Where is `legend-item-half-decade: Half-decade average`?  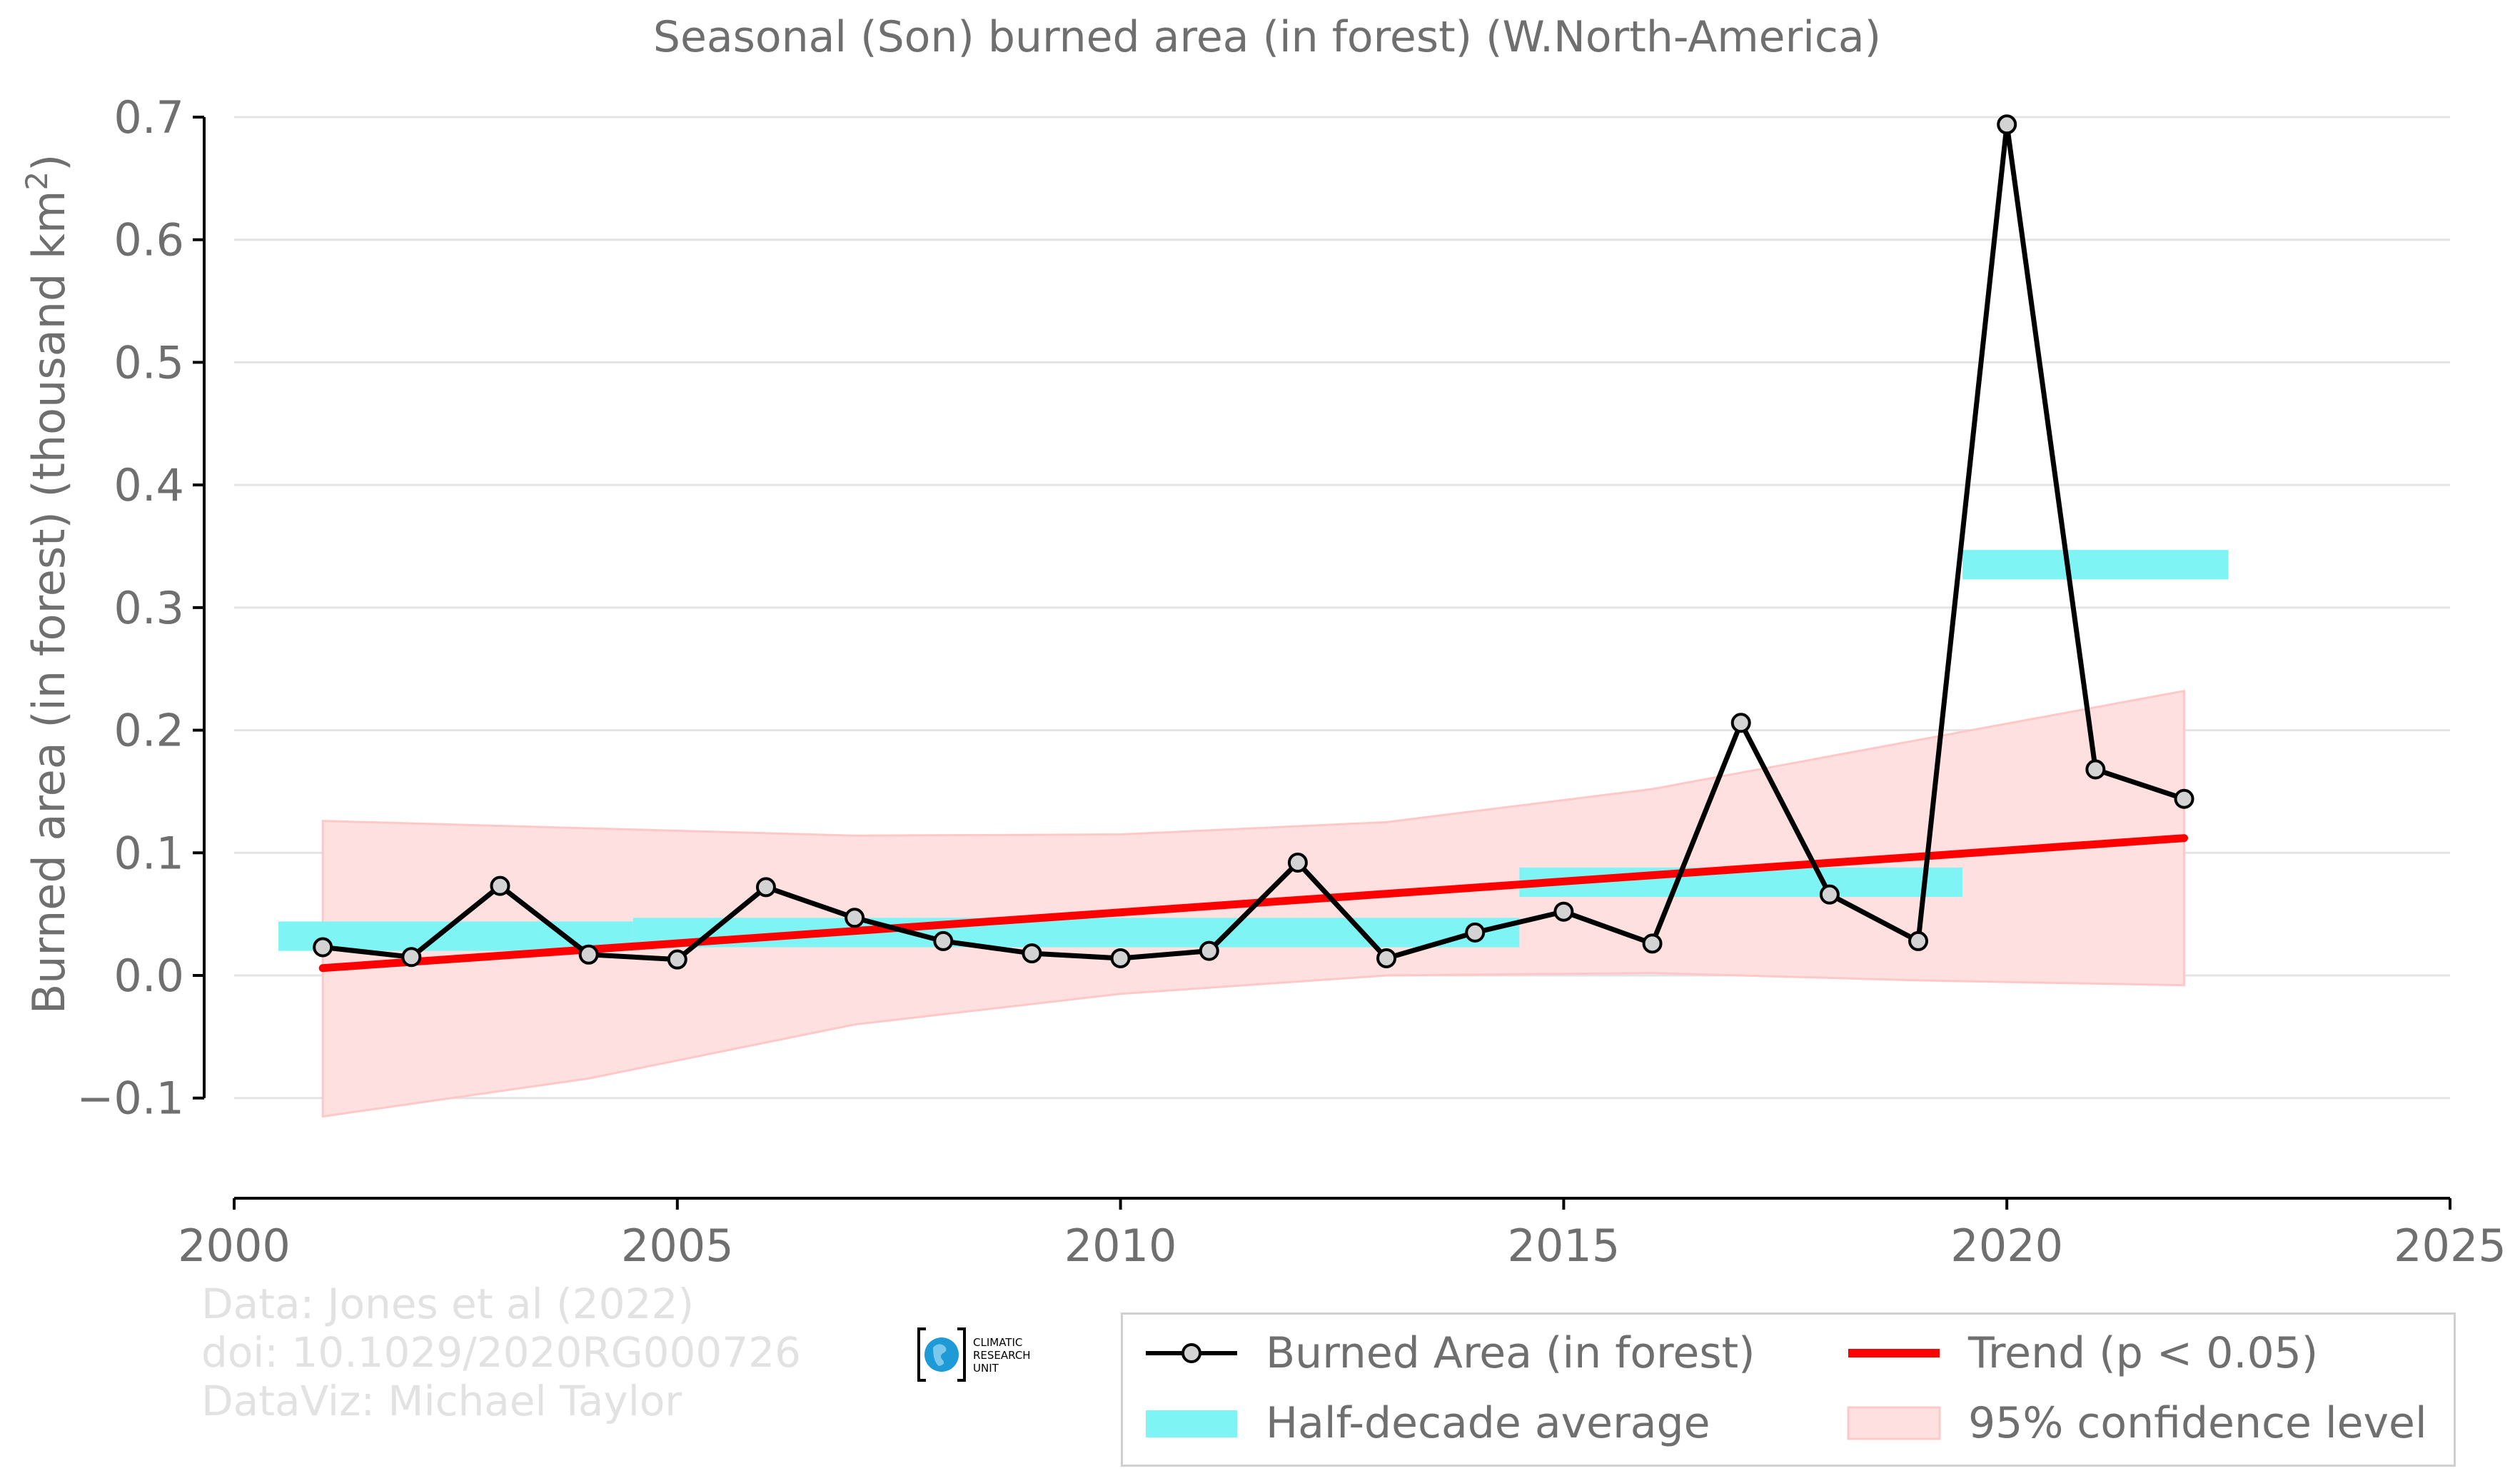
legend-item-half-decade: Half-decade average is located at coordinates (1426, 1424).